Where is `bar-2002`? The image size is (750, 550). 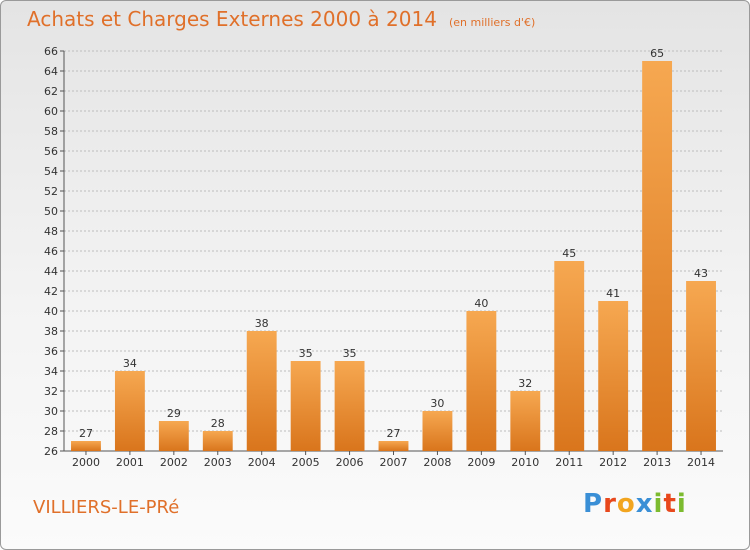
bar-2002 is located at coordinates (173, 436).